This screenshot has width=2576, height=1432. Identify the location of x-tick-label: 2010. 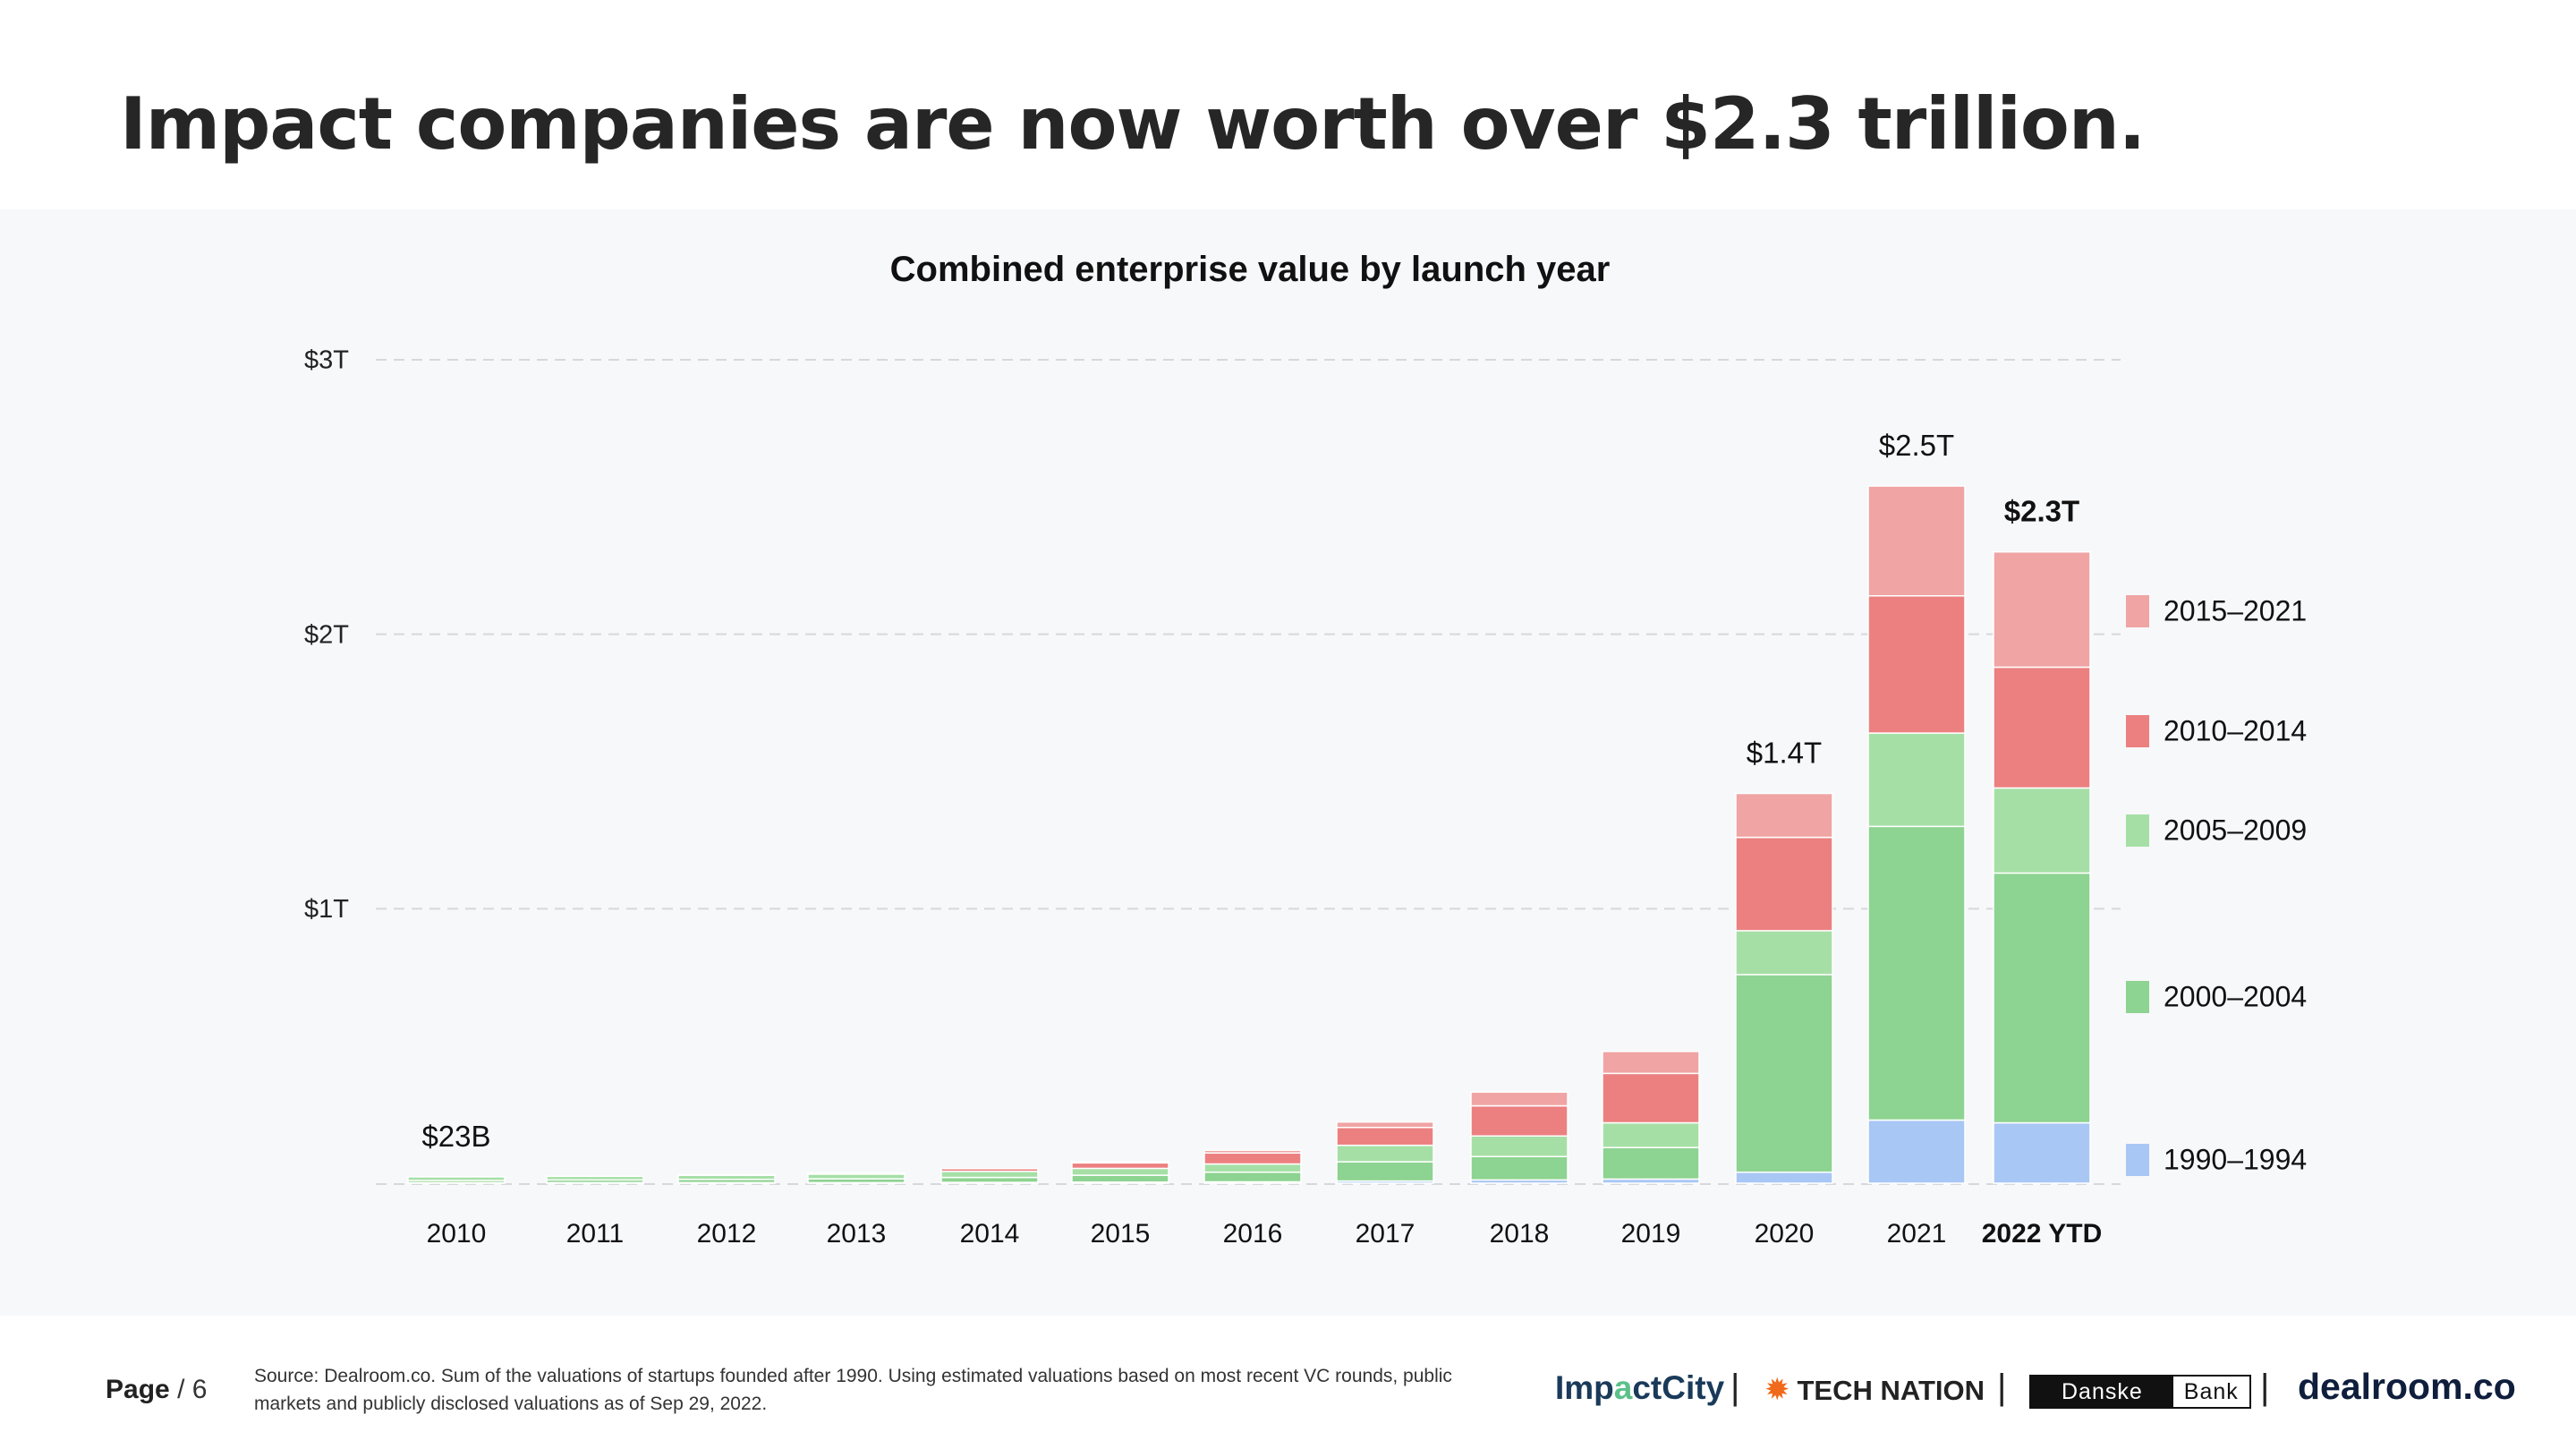
(457, 1234).